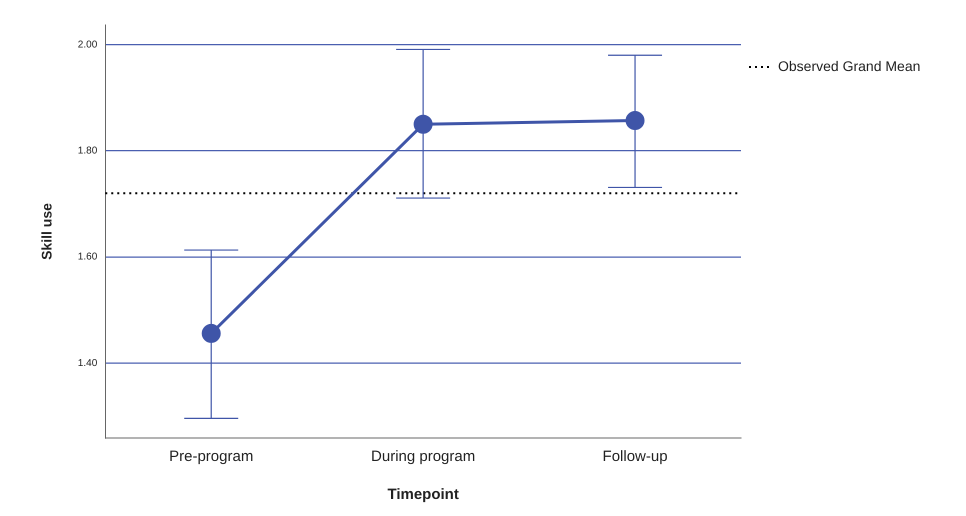 The image size is (966, 516). I want to click on x-tick-label: During program, so click(423, 457).